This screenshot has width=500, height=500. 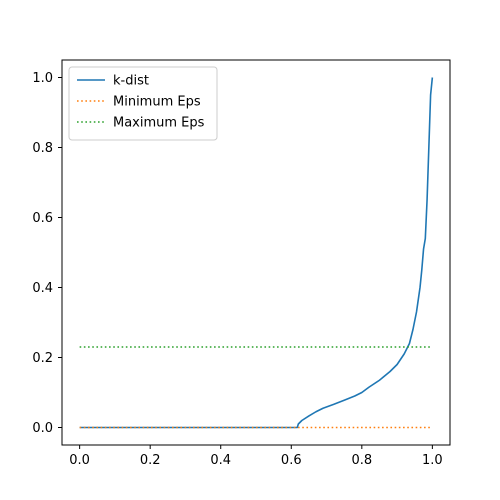 What do you see at coordinates (42, 358) in the screenshot?
I see `y-tick-label: 0.2` at bounding box center [42, 358].